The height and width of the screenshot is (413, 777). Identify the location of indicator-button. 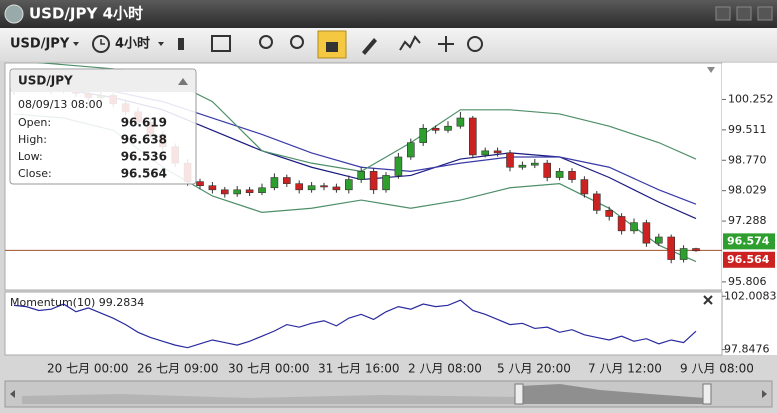
(410, 43).